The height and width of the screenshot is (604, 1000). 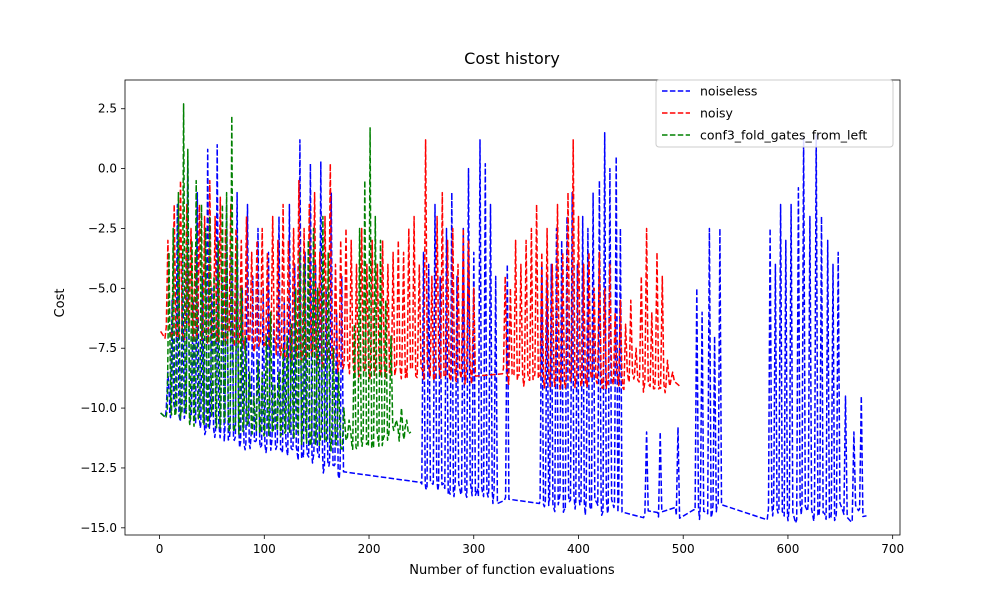 I want to click on x-tick-label: 300, so click(x=473, y=549).